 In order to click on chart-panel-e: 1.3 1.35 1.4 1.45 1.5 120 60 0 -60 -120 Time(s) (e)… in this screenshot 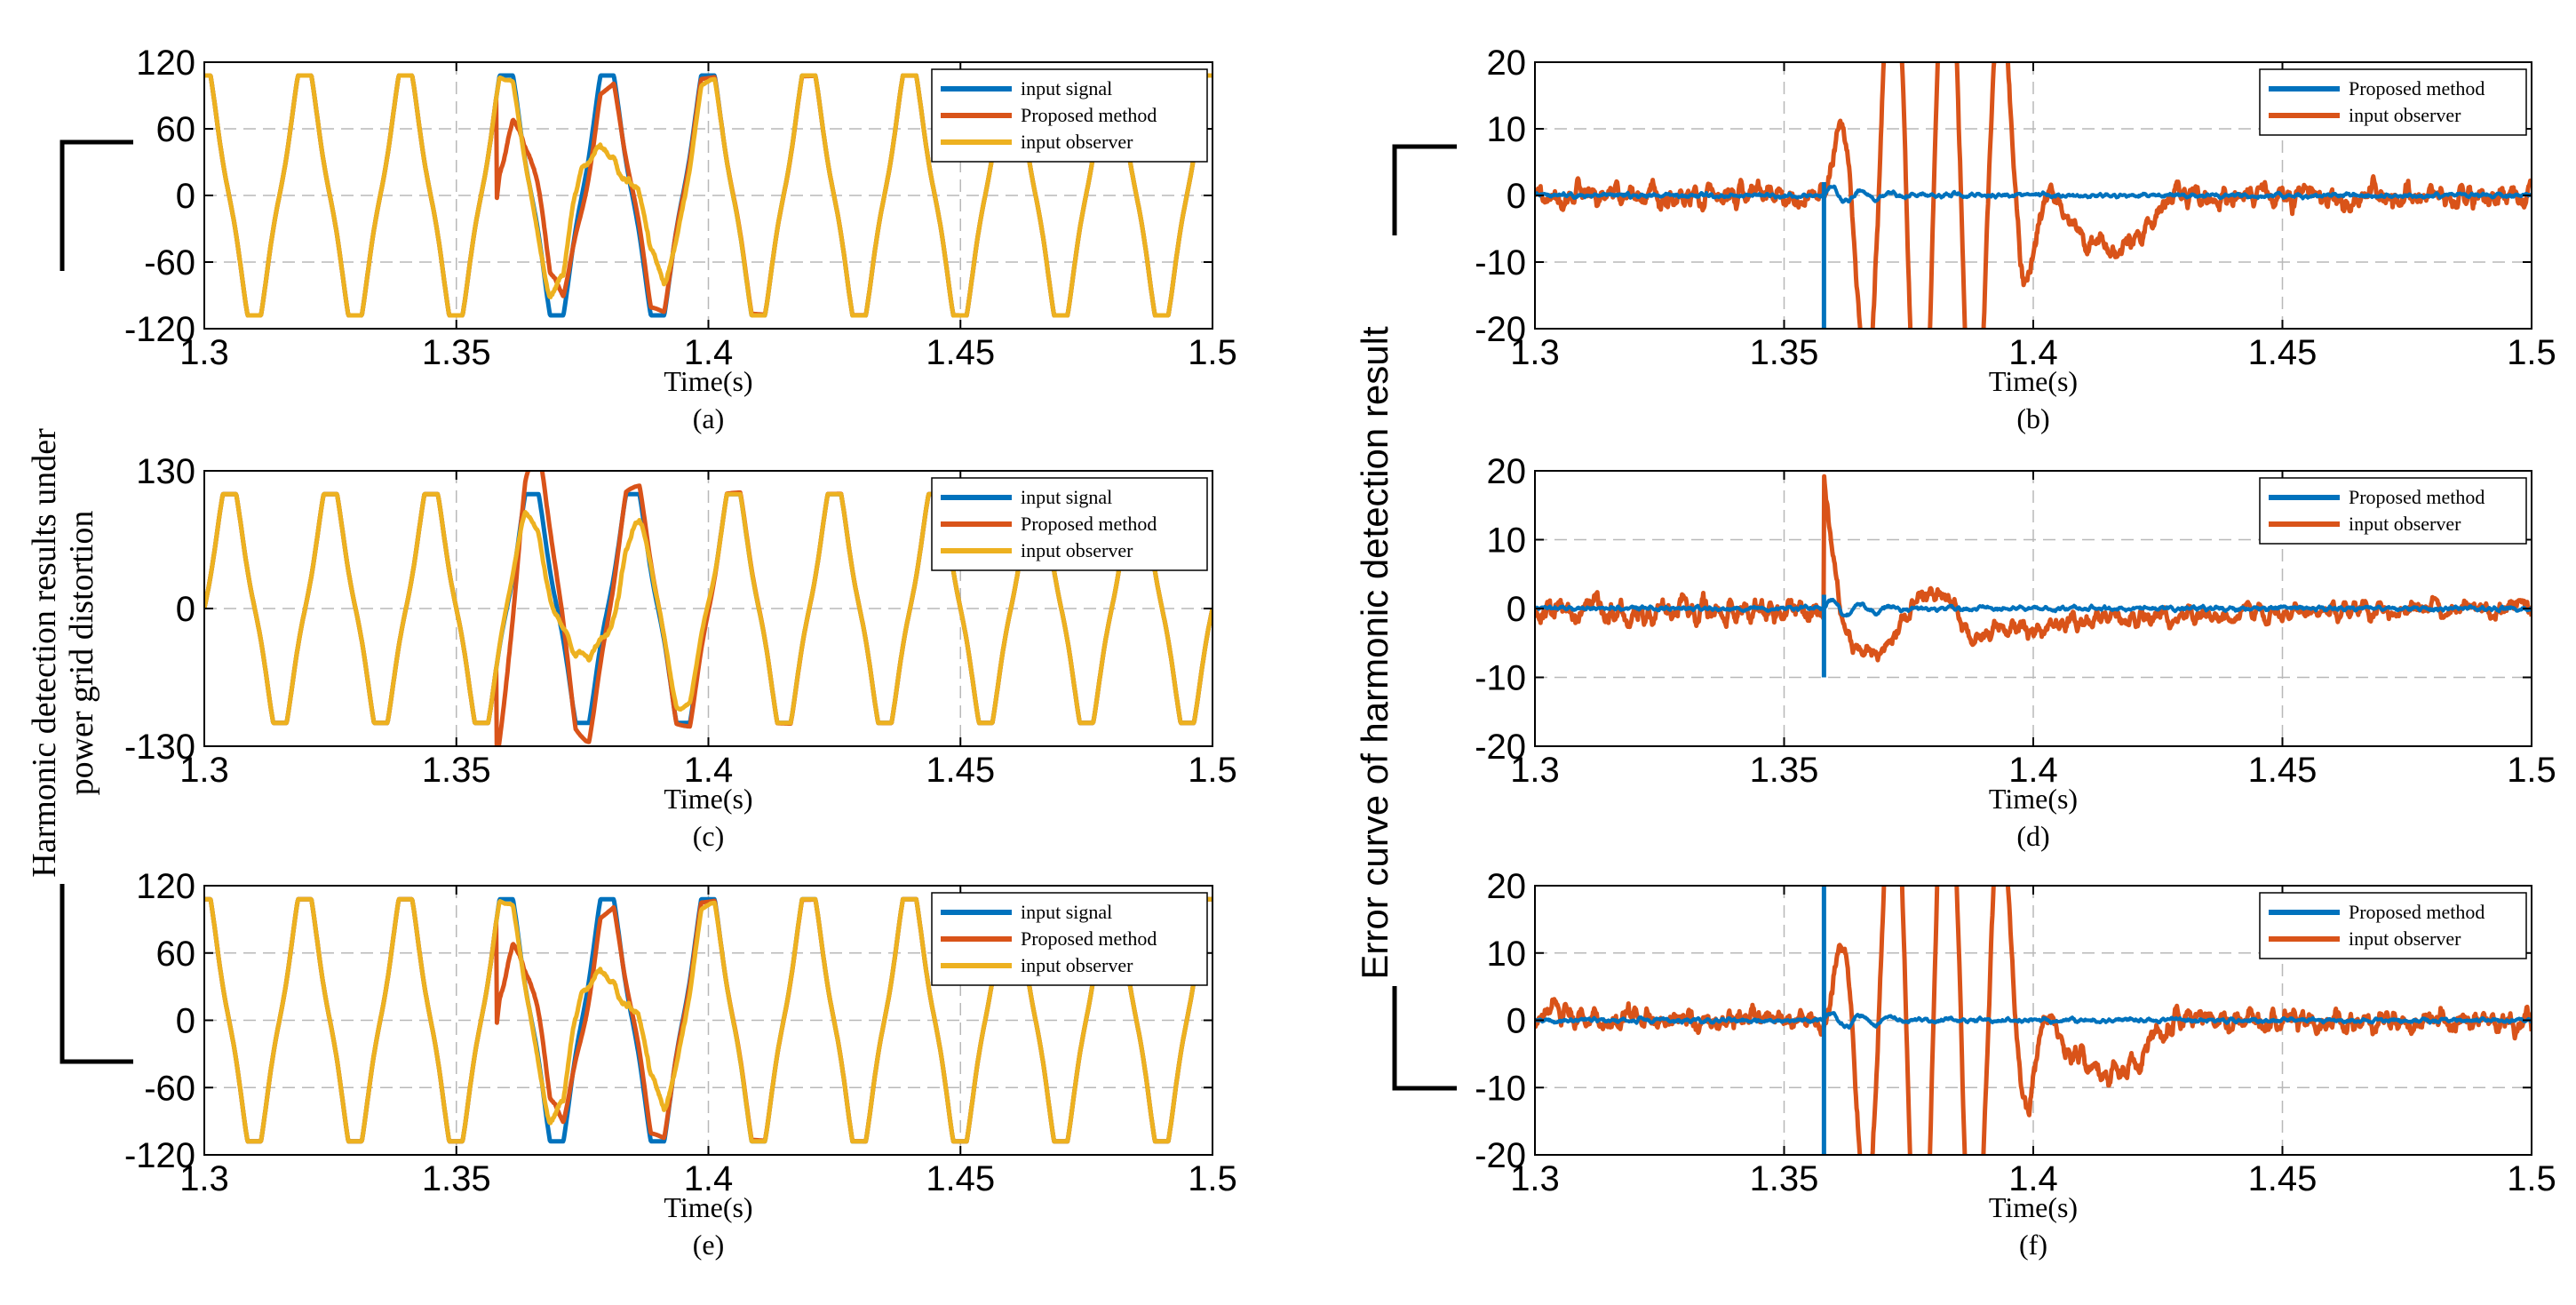, I will do `click(680, 1064)`.